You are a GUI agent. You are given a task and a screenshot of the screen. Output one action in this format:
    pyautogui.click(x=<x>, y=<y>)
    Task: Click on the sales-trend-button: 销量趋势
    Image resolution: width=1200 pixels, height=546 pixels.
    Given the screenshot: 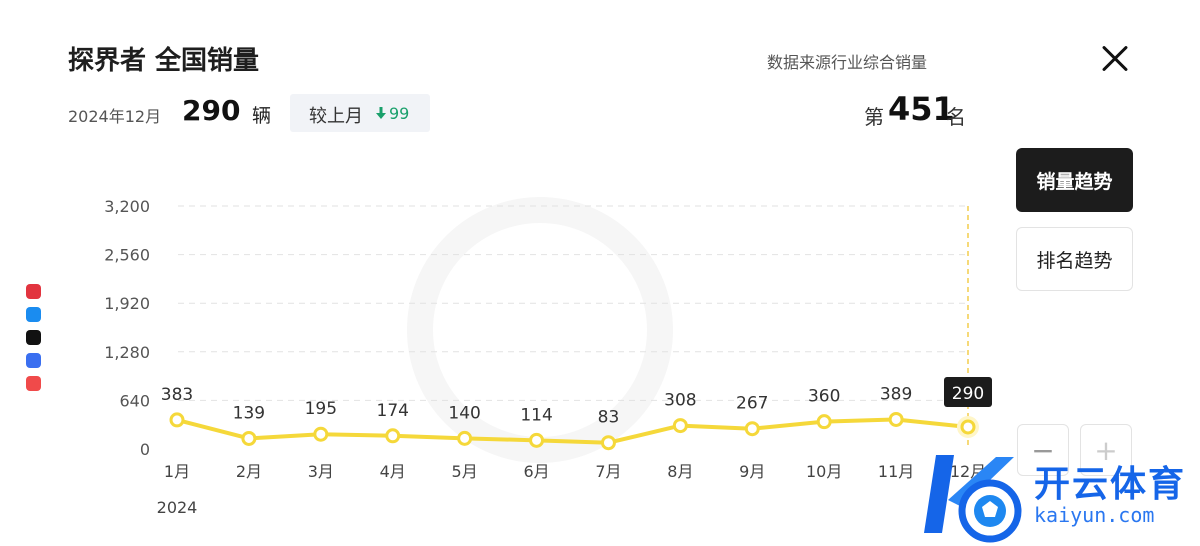 What is the action you would take?
    pyautogui.click(x=1074, y=180)
    